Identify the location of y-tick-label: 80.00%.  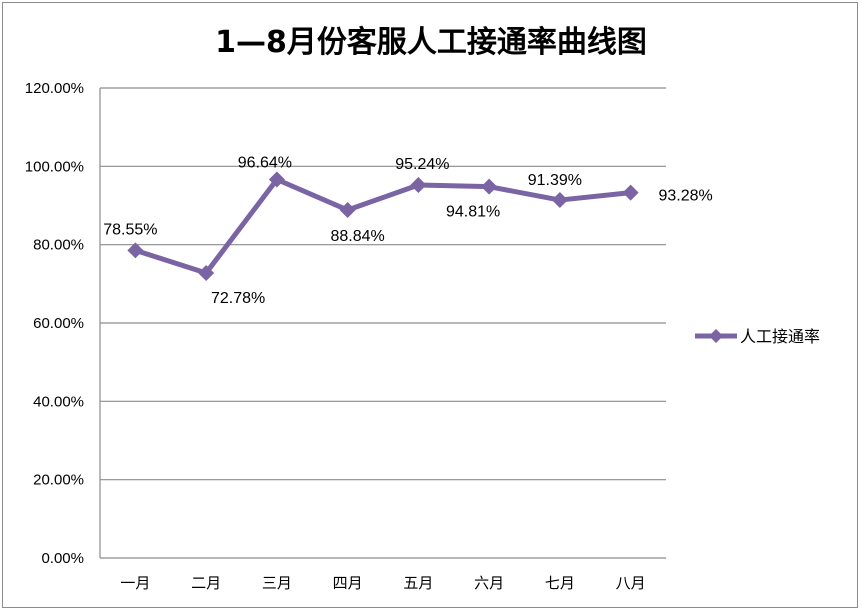
(58, 245).